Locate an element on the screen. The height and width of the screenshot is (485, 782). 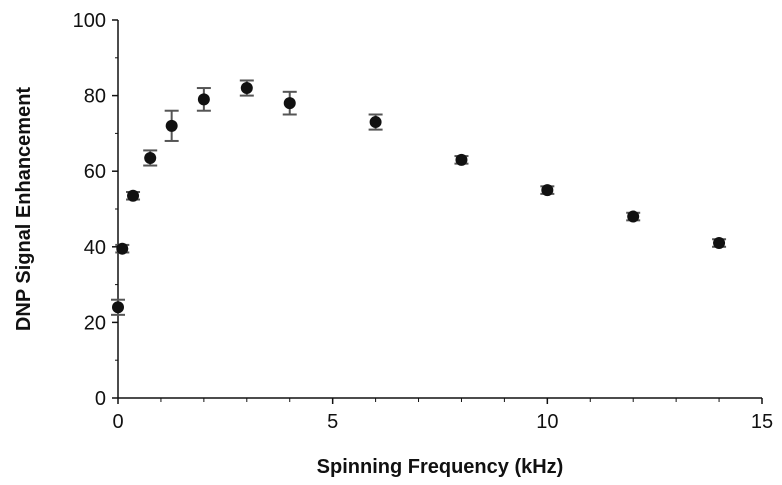
x-axis-title: Spinning Frequency (kHz) is located at coordinates (440, 467).